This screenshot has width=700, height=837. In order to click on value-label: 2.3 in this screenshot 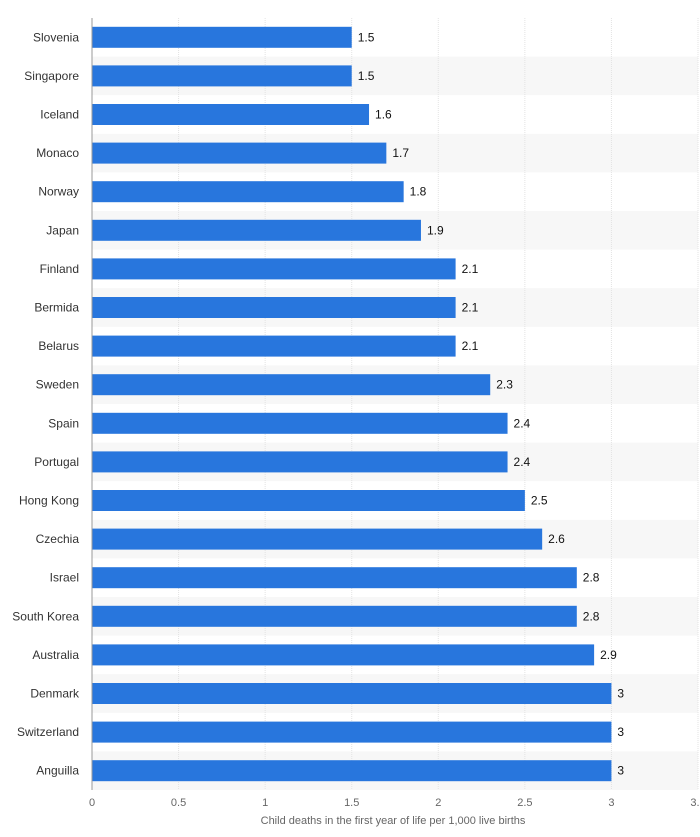, I will do `click(504, 385)`.